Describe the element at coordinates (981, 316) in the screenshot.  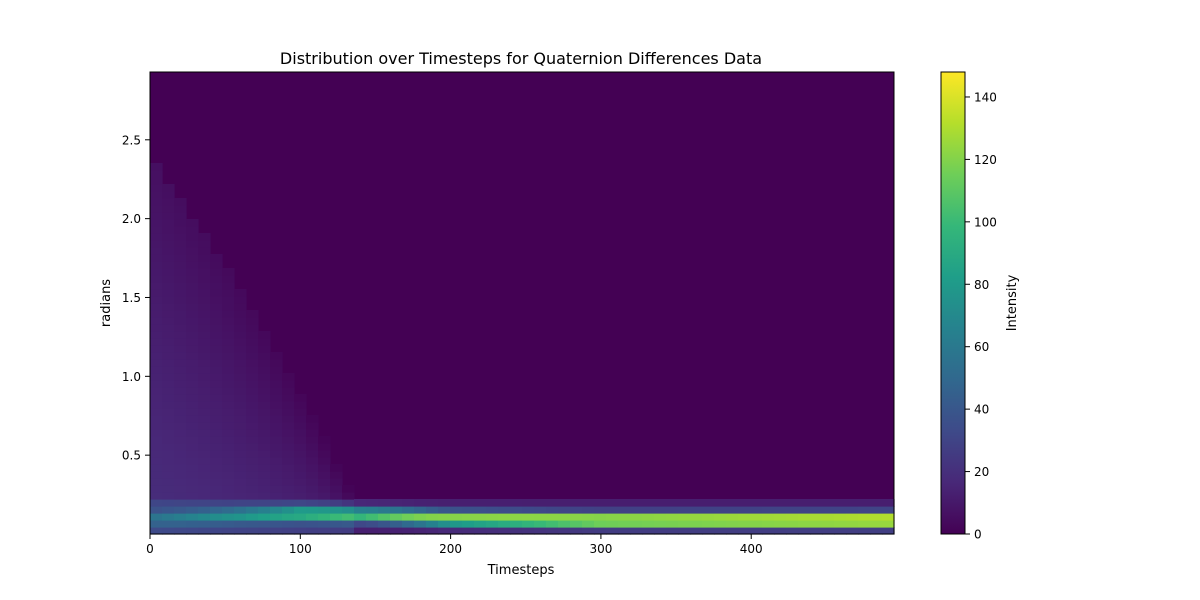
I see `colorbar-ticks: 0 20 40 60 80 100 120 140` at that location.